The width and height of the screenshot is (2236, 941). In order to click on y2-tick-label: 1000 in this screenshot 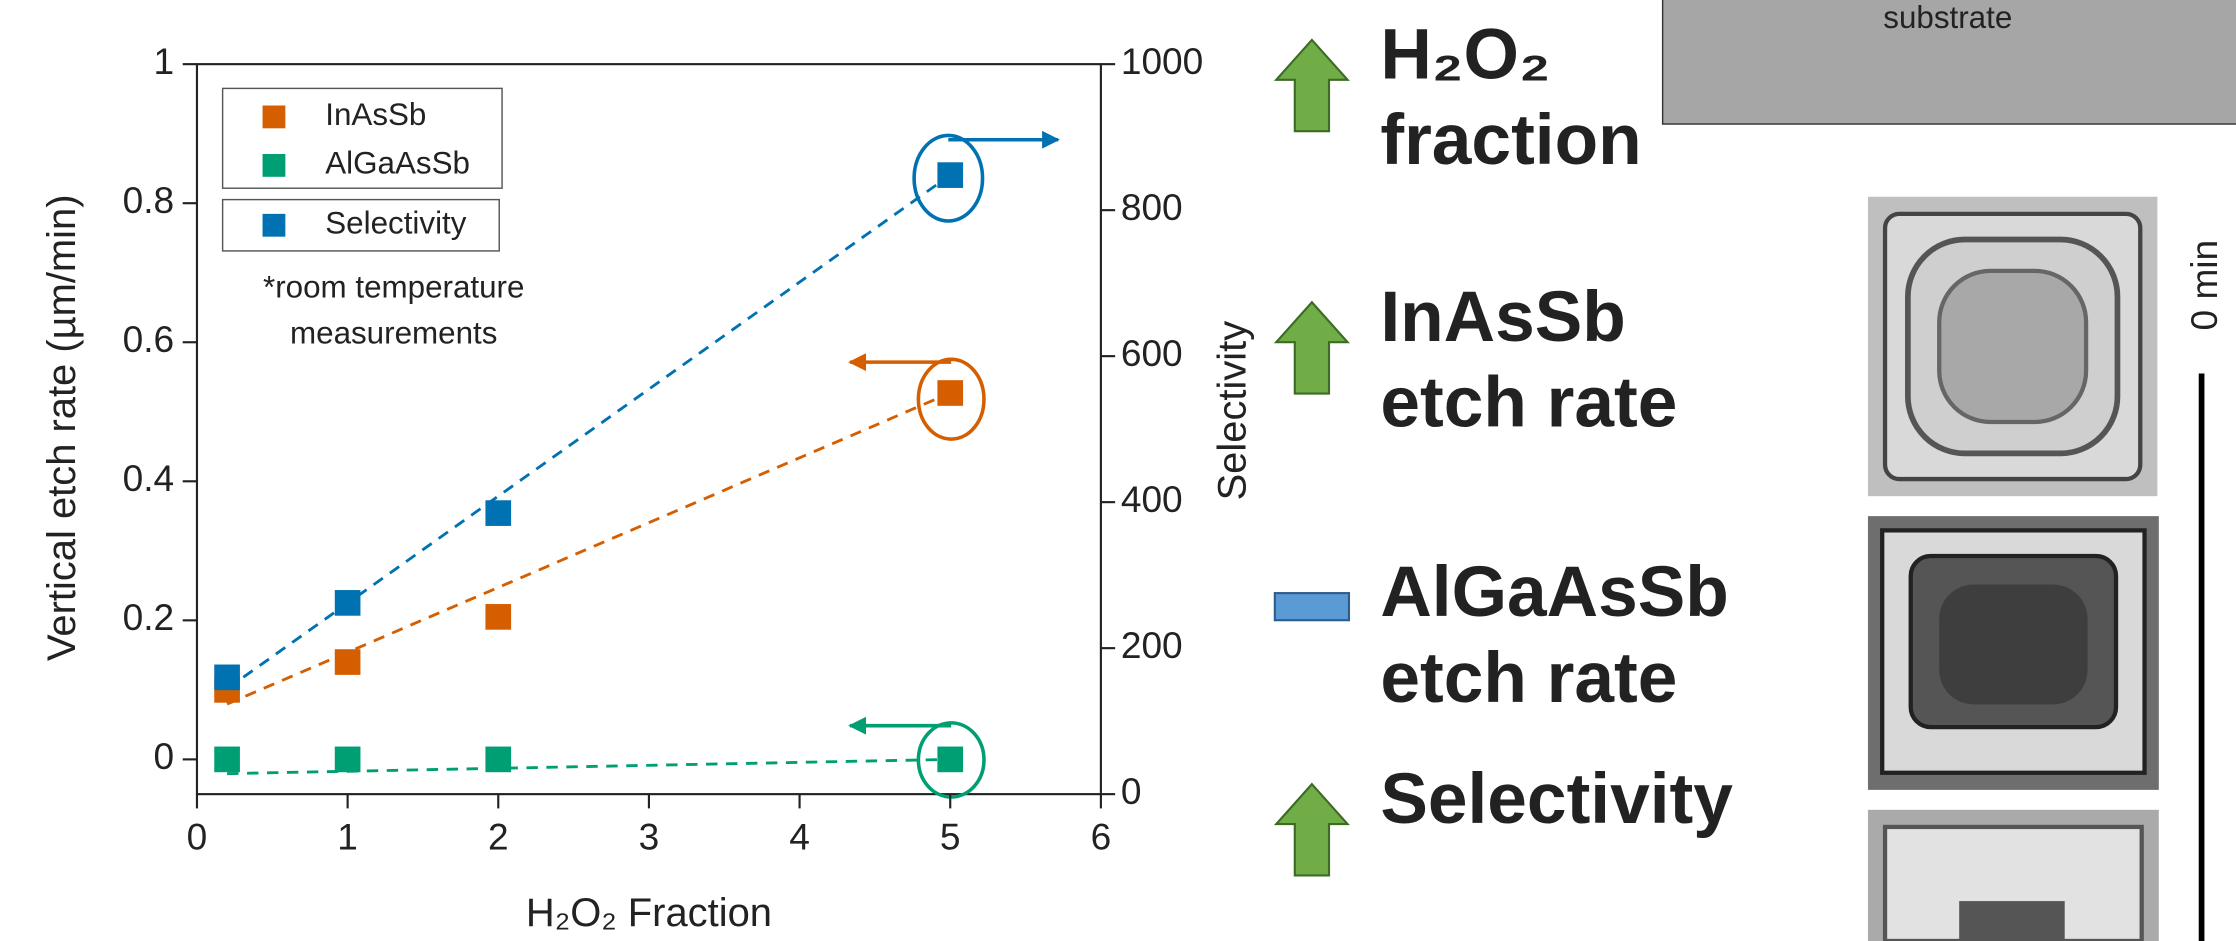, I will do `click(1162, 61)`.